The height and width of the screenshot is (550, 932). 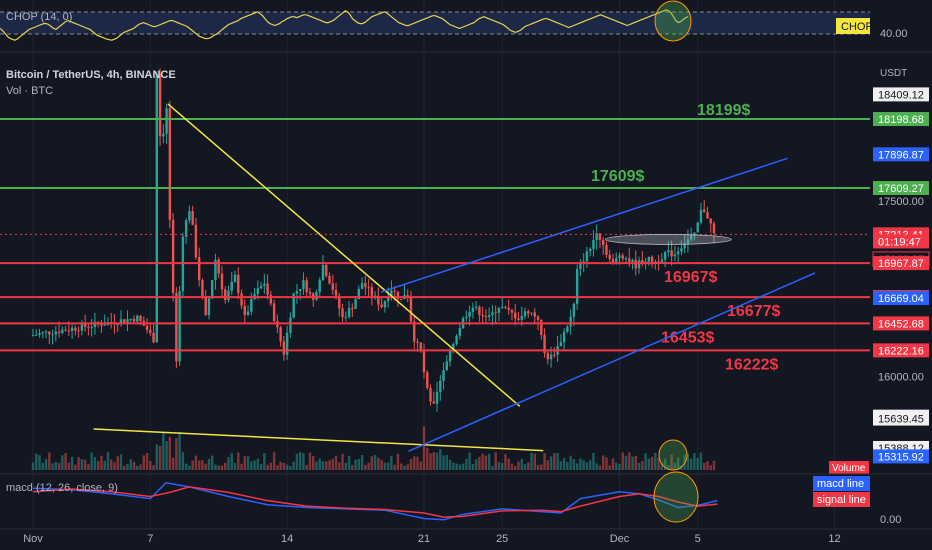 I want to click on price-axis-label: 17609.27, so click(x=901, y=189).